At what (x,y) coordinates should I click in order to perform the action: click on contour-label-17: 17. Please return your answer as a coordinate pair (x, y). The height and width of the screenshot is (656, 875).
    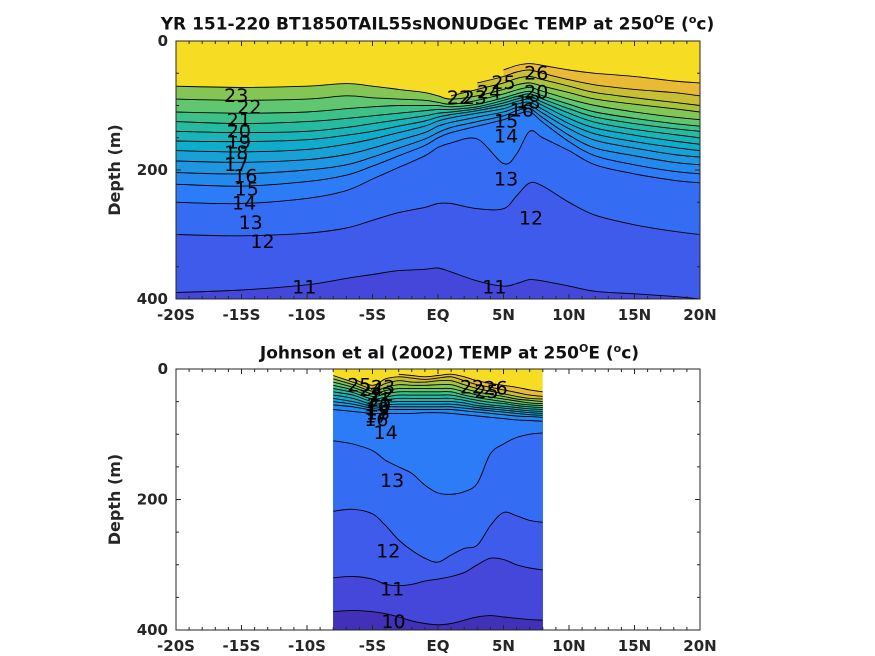
    Looking at the image, I should click on (376, 417).